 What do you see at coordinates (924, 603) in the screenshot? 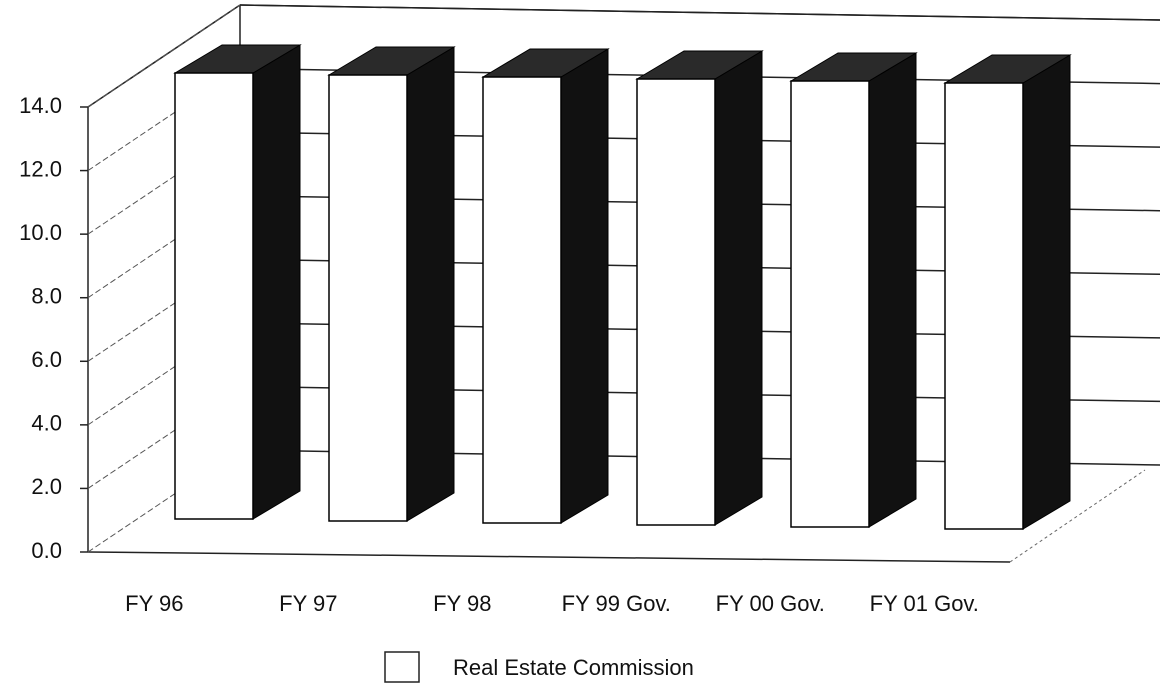
I see `x-tick-label: FY 01 Gov.` at bounding box center [924, 603].